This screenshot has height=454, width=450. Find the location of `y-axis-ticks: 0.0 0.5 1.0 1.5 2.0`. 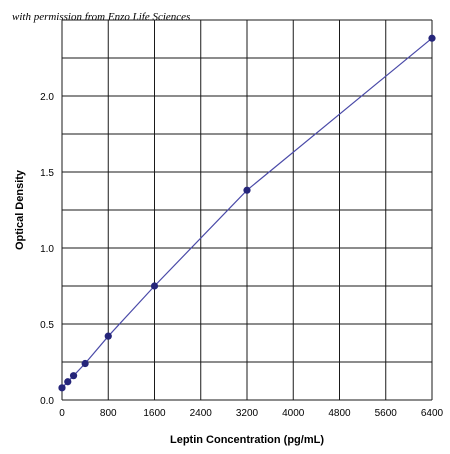

y-axis-ticks: 0.0 0.5 1.0 1.5 2.0 is located at coordinates (47, 249).